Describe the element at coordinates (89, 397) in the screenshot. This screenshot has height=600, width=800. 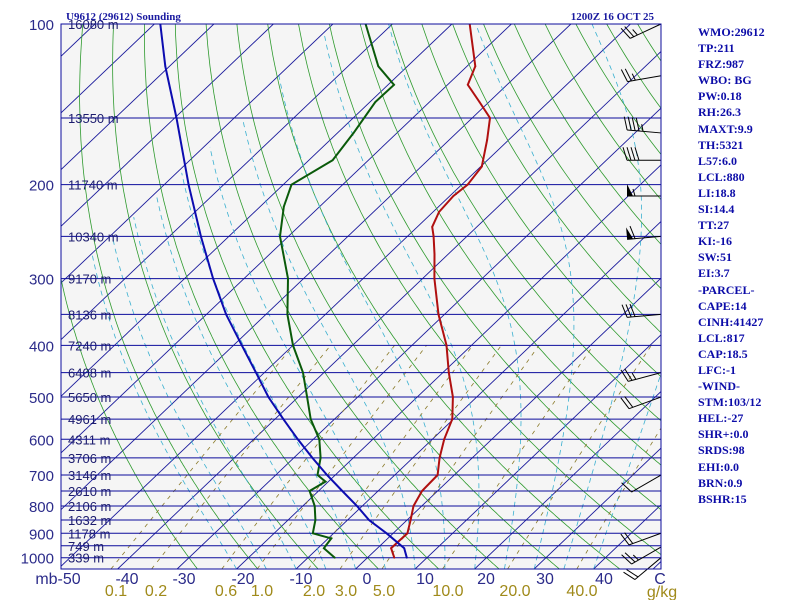
I see `height-label: 5650 m` at that location.